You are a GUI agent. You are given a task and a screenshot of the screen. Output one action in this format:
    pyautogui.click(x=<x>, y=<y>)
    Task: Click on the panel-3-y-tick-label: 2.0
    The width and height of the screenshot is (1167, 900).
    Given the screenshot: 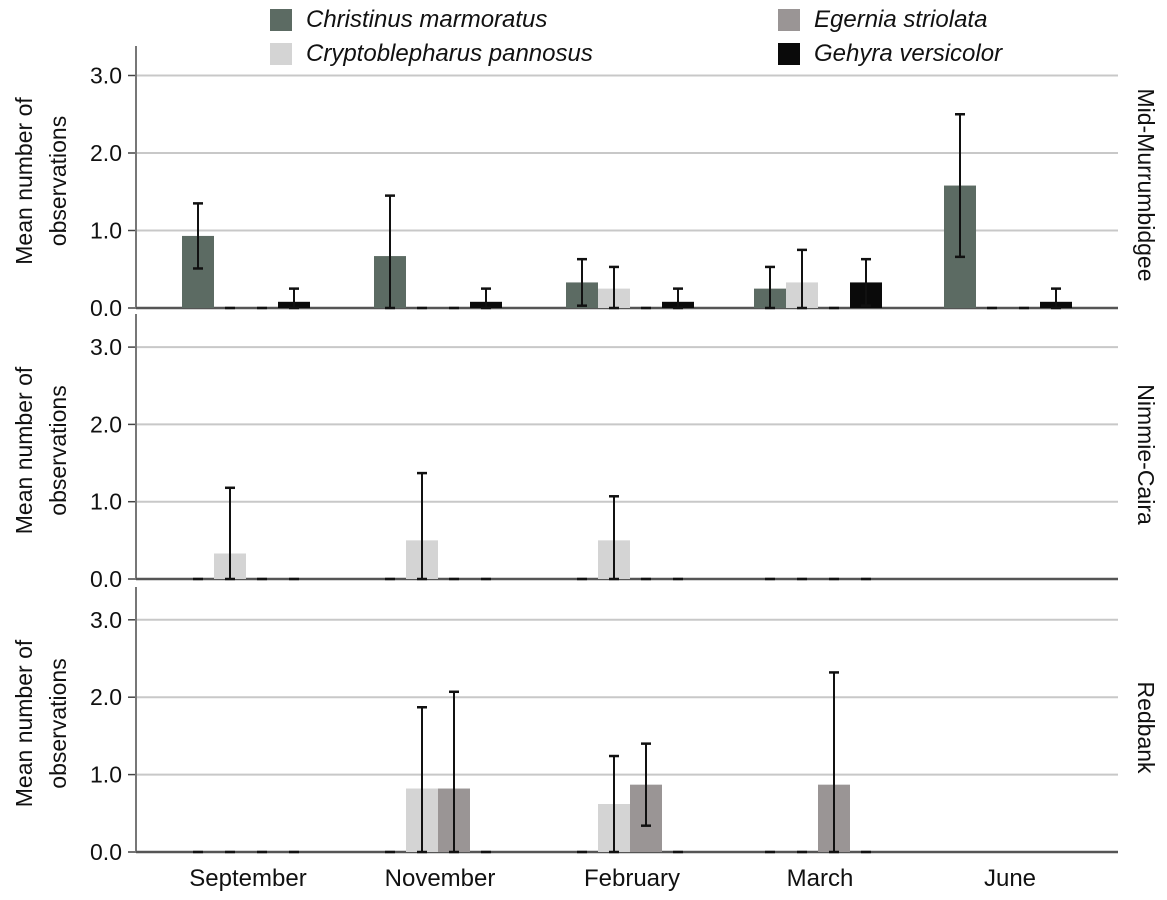 What is the action you would take?
    pyautogui.click(x=106, y=697)
    